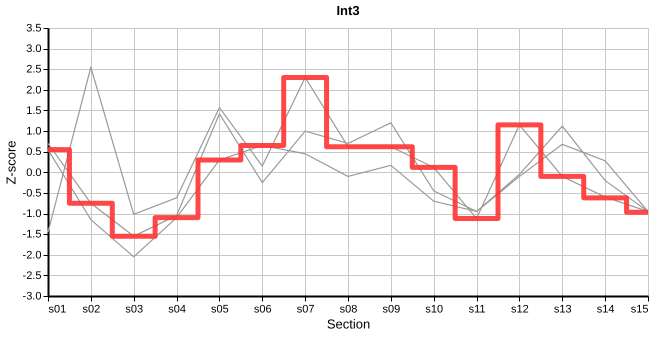 This screenshot has height=360, width=660. Describe the element at coordinates (34, 152) in the screenshot. I see `y-tick-label: 0.5` at that location.